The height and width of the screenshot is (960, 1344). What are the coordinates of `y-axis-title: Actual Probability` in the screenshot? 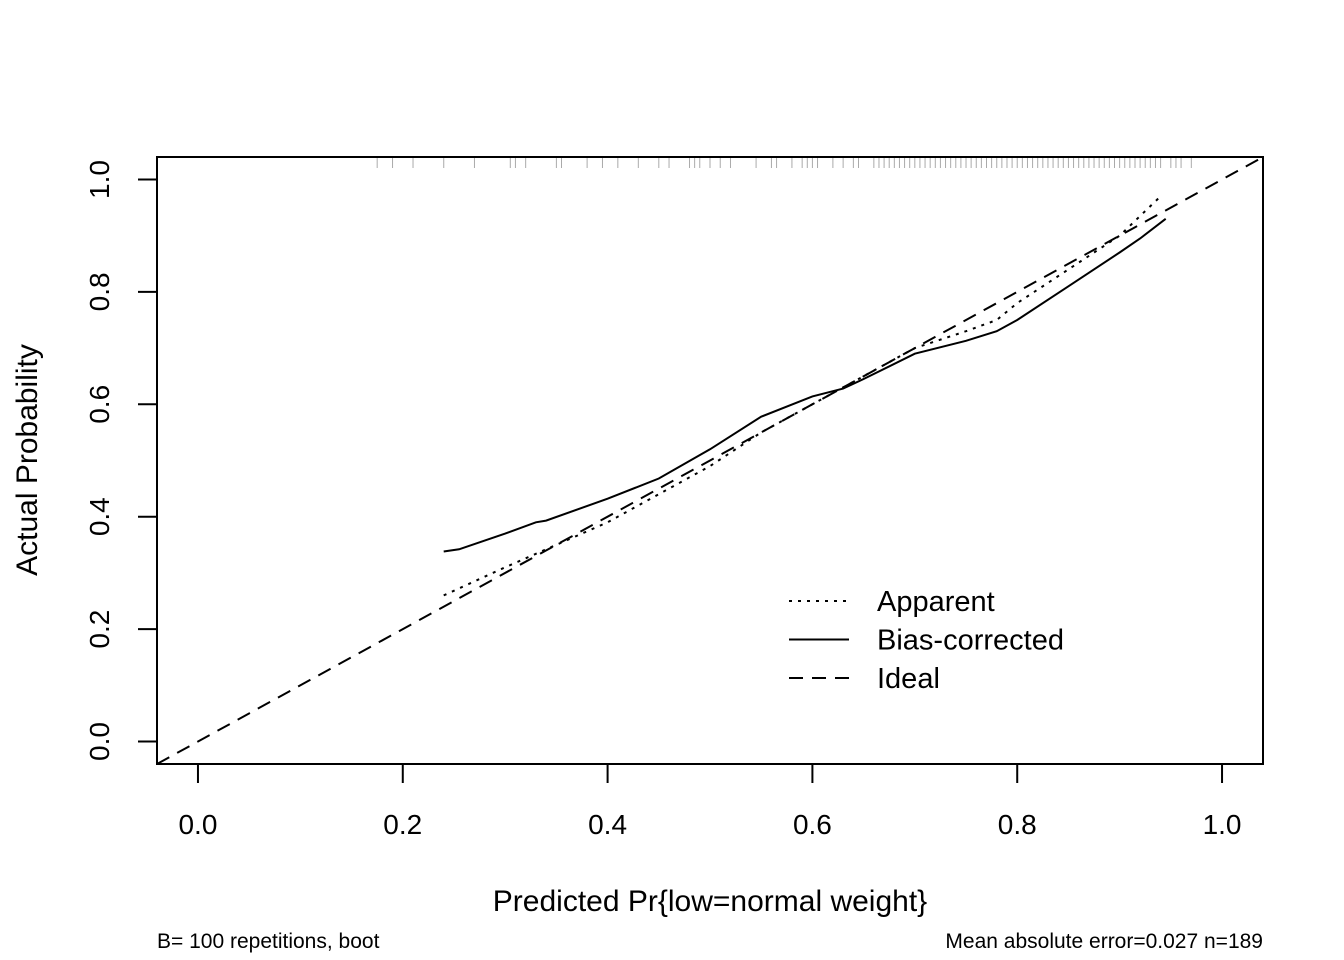 It's located at (27, 460).